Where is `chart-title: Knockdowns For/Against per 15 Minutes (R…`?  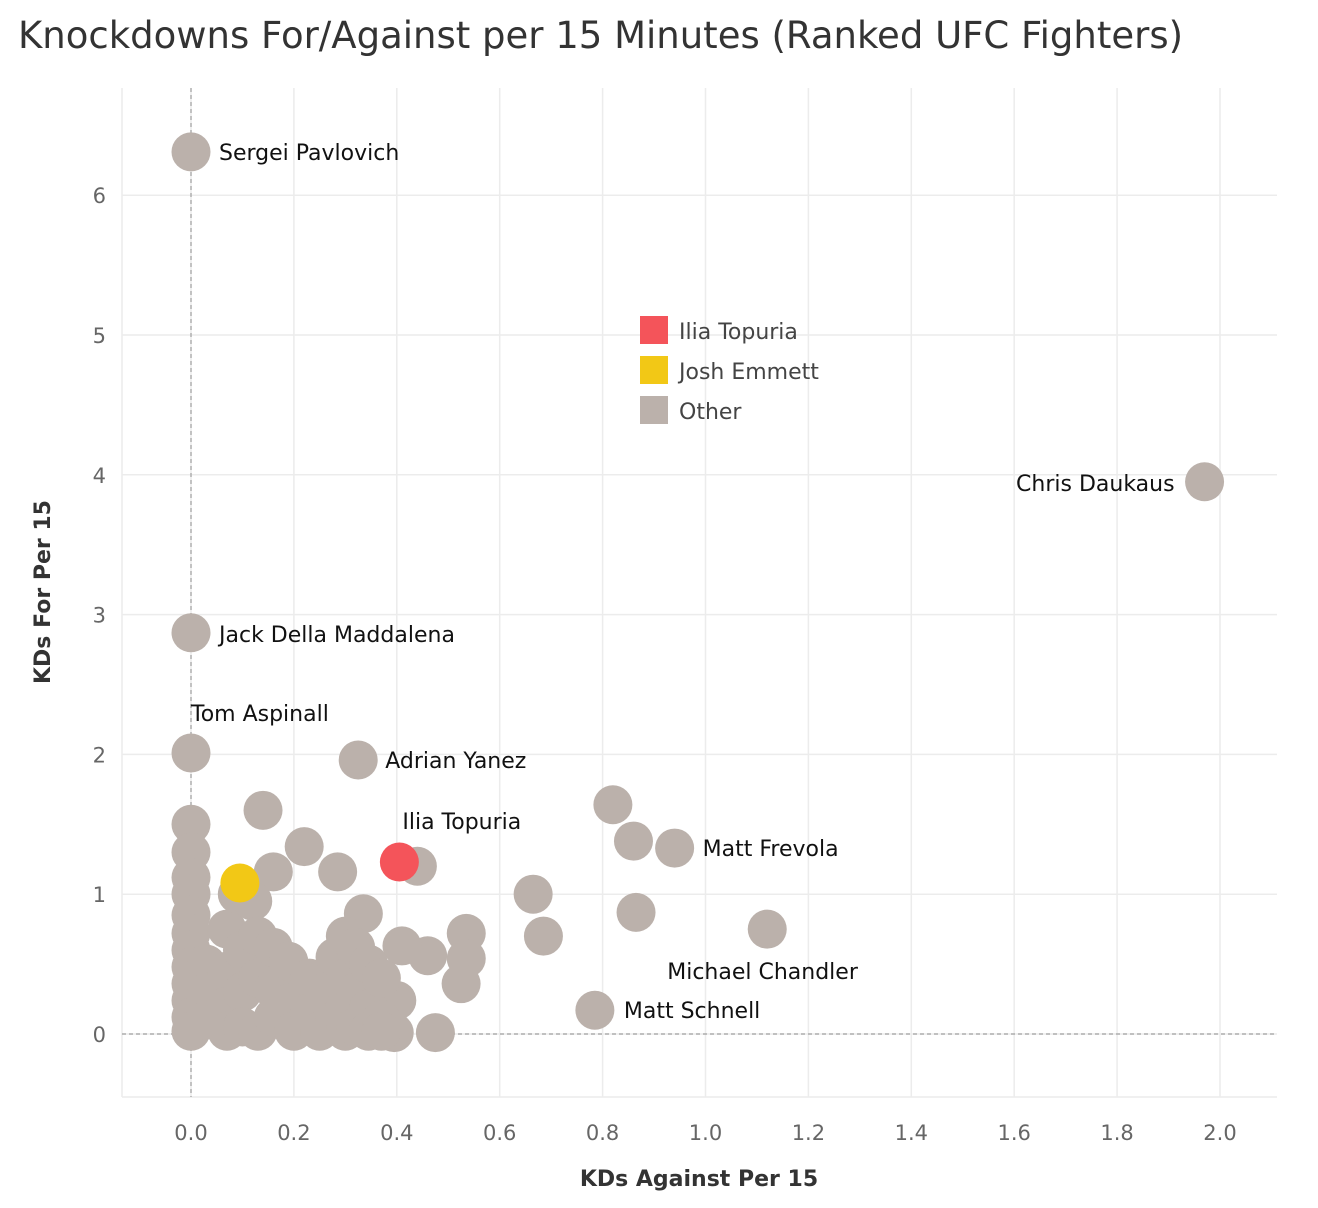 chart-title: Knockdowns For/Against per 15 Minutes (R… is located at coordinates (601, 35).